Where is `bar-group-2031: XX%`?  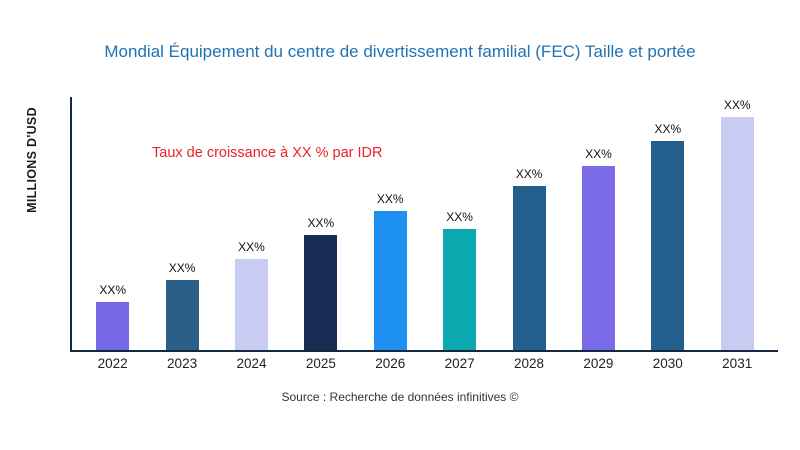 bar-group-2031: XX% is located at coordinates (737, 223).